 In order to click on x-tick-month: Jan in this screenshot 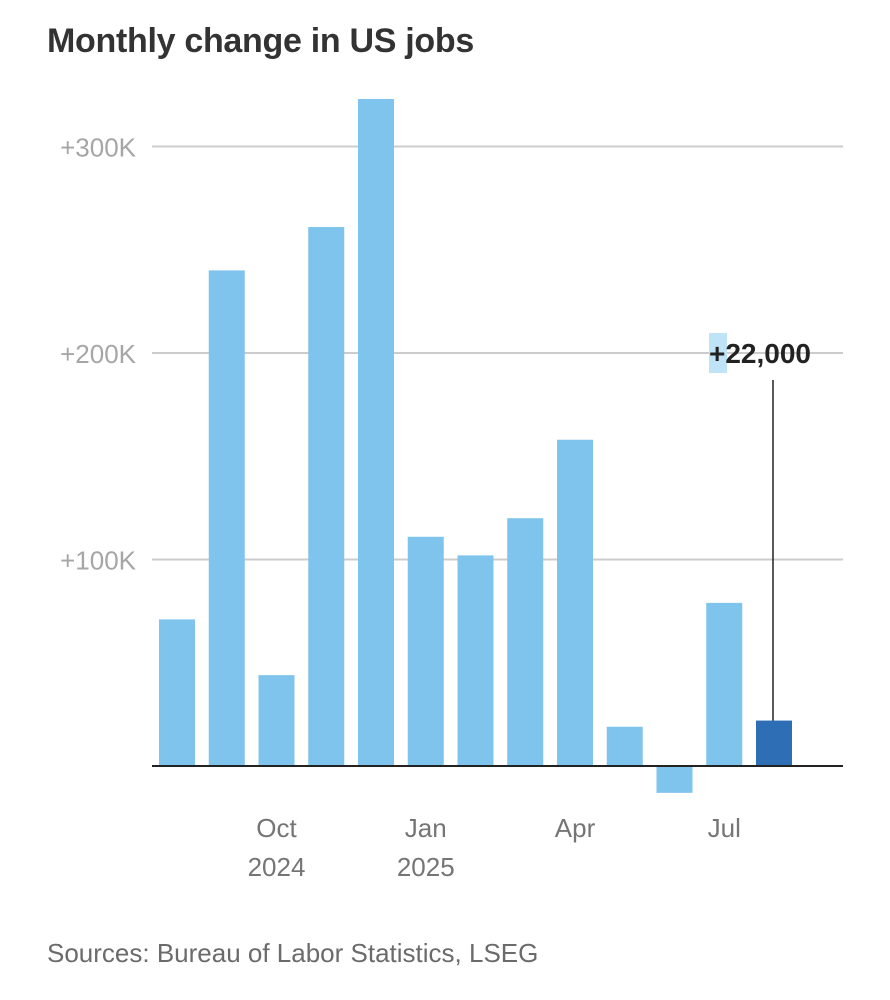, I will do `click(426, 828)`.